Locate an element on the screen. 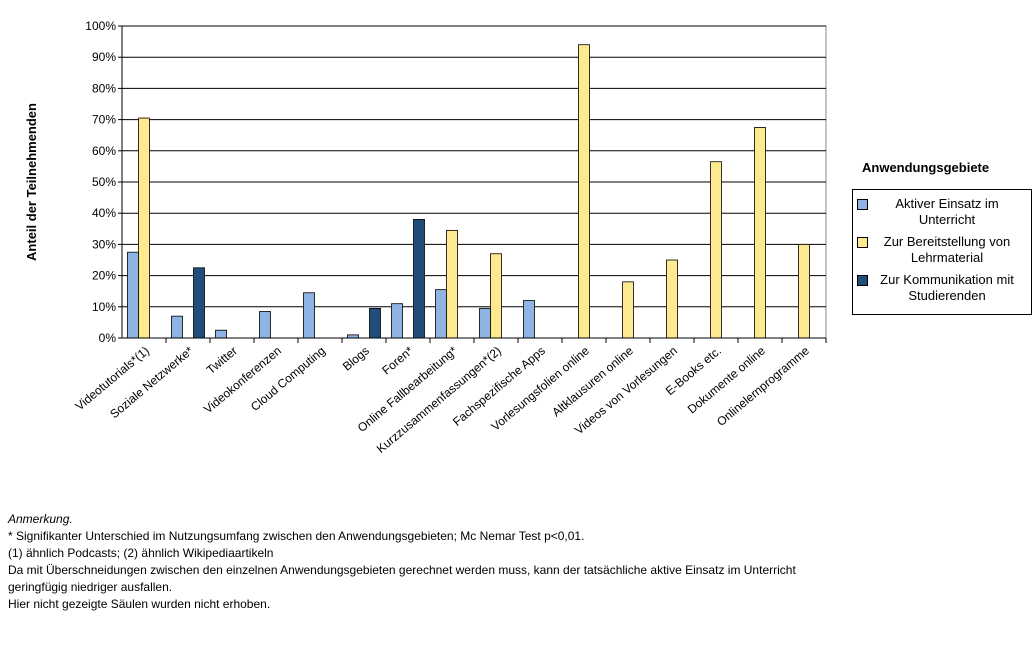 The image size is (1034, 650). note-line: geringfügig niedriger ausfallen. is located at coordinates (90, 587).